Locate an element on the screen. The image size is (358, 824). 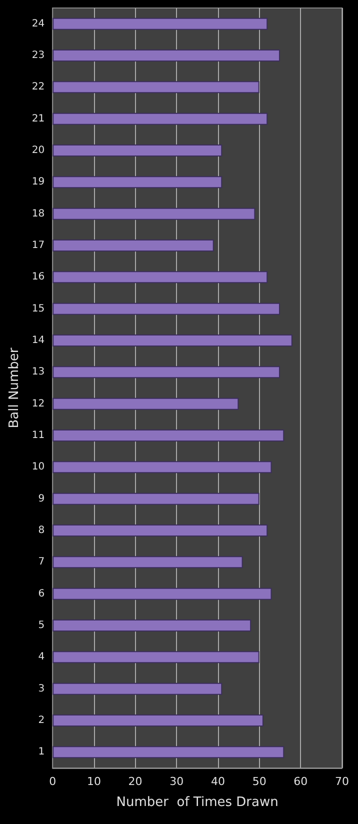
y-tick-label: 9 is located at coordinates (41, 498).